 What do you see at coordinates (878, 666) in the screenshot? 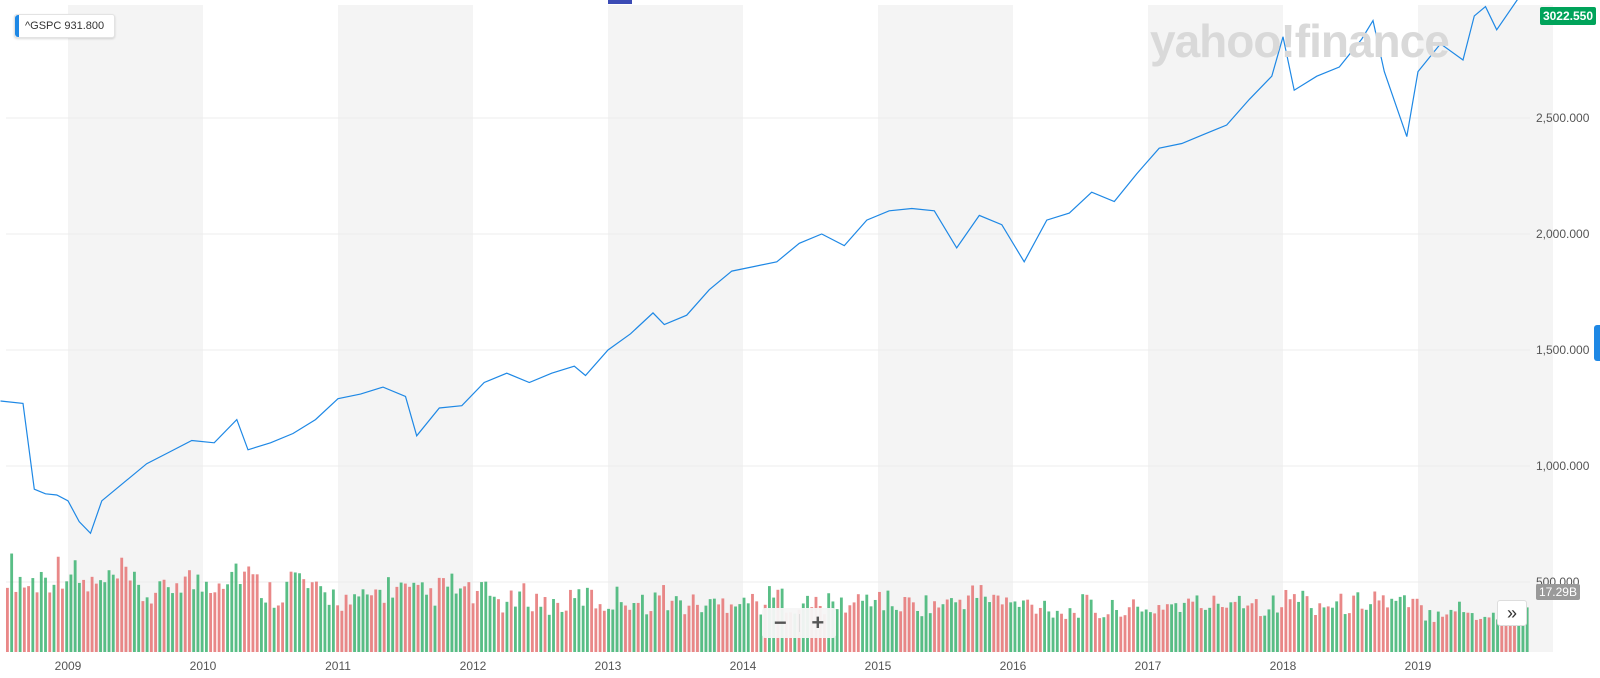
I see `x-tick-label: 2015` at bounding box center [878, 666].